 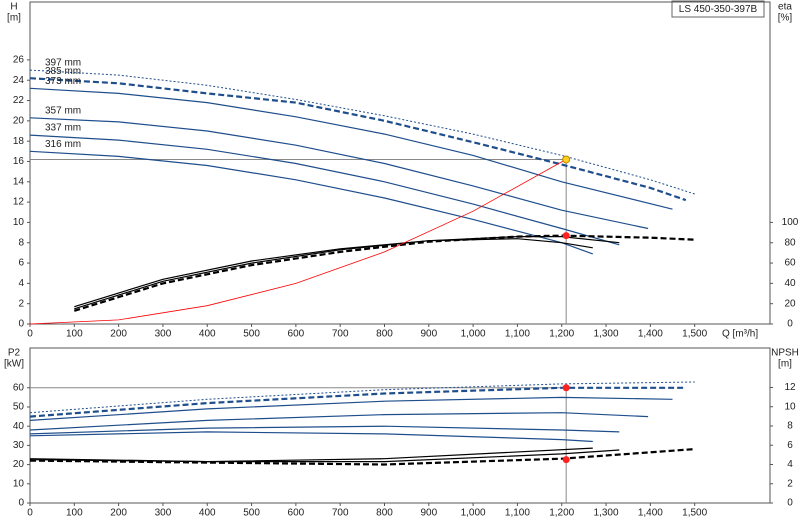 What do you see at coordinates (14, 353) in the screenshot?
I see `y-label: P2` at bounding box center [14, 353].